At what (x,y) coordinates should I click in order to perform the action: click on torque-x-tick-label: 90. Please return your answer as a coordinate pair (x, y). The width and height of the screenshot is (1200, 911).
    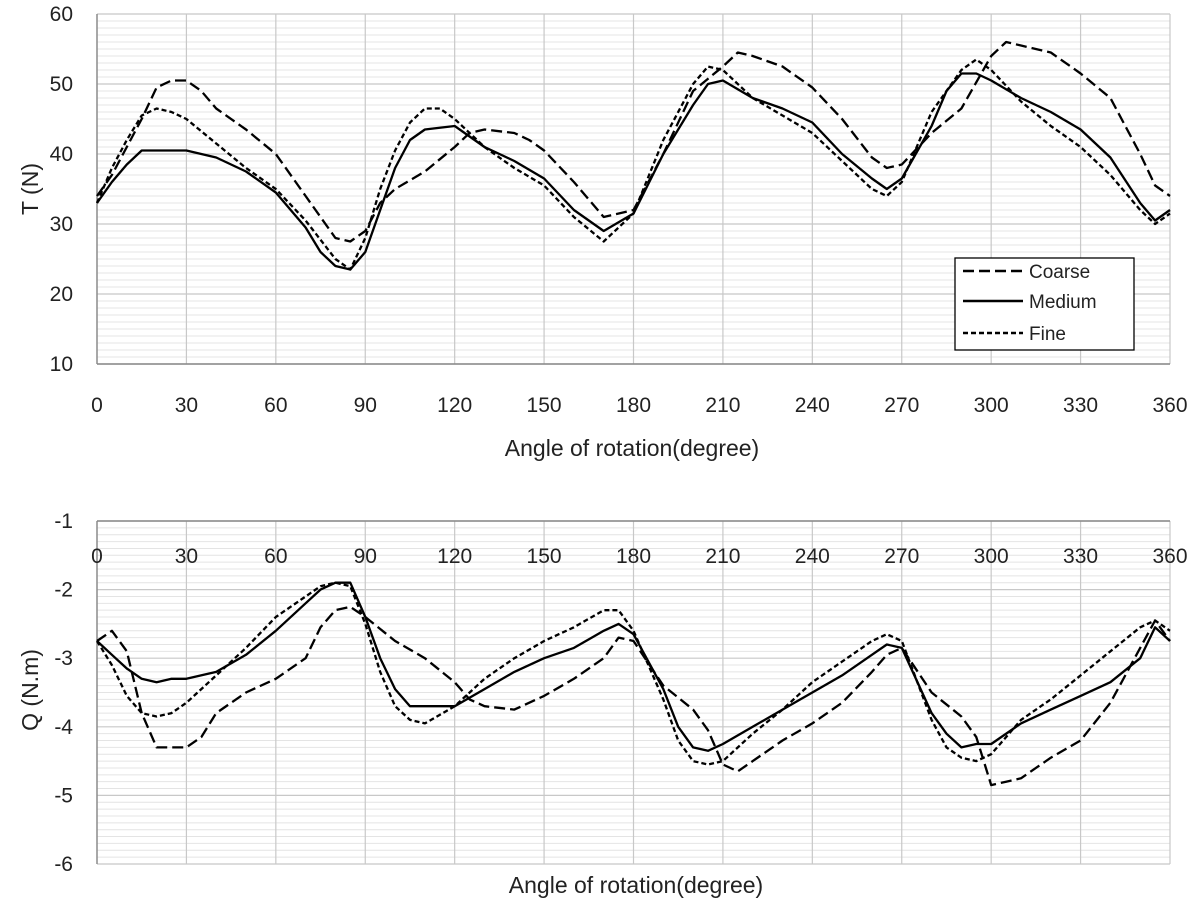
    Looking at the image, I should click on (365, 556).